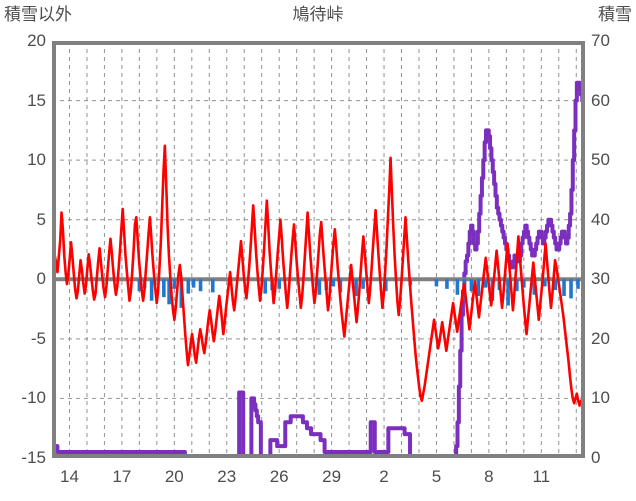  What do you see at coordinates (332, 476) in the screenshot?
I see `x-tick-label: 29` at bounding box center [332, 476].